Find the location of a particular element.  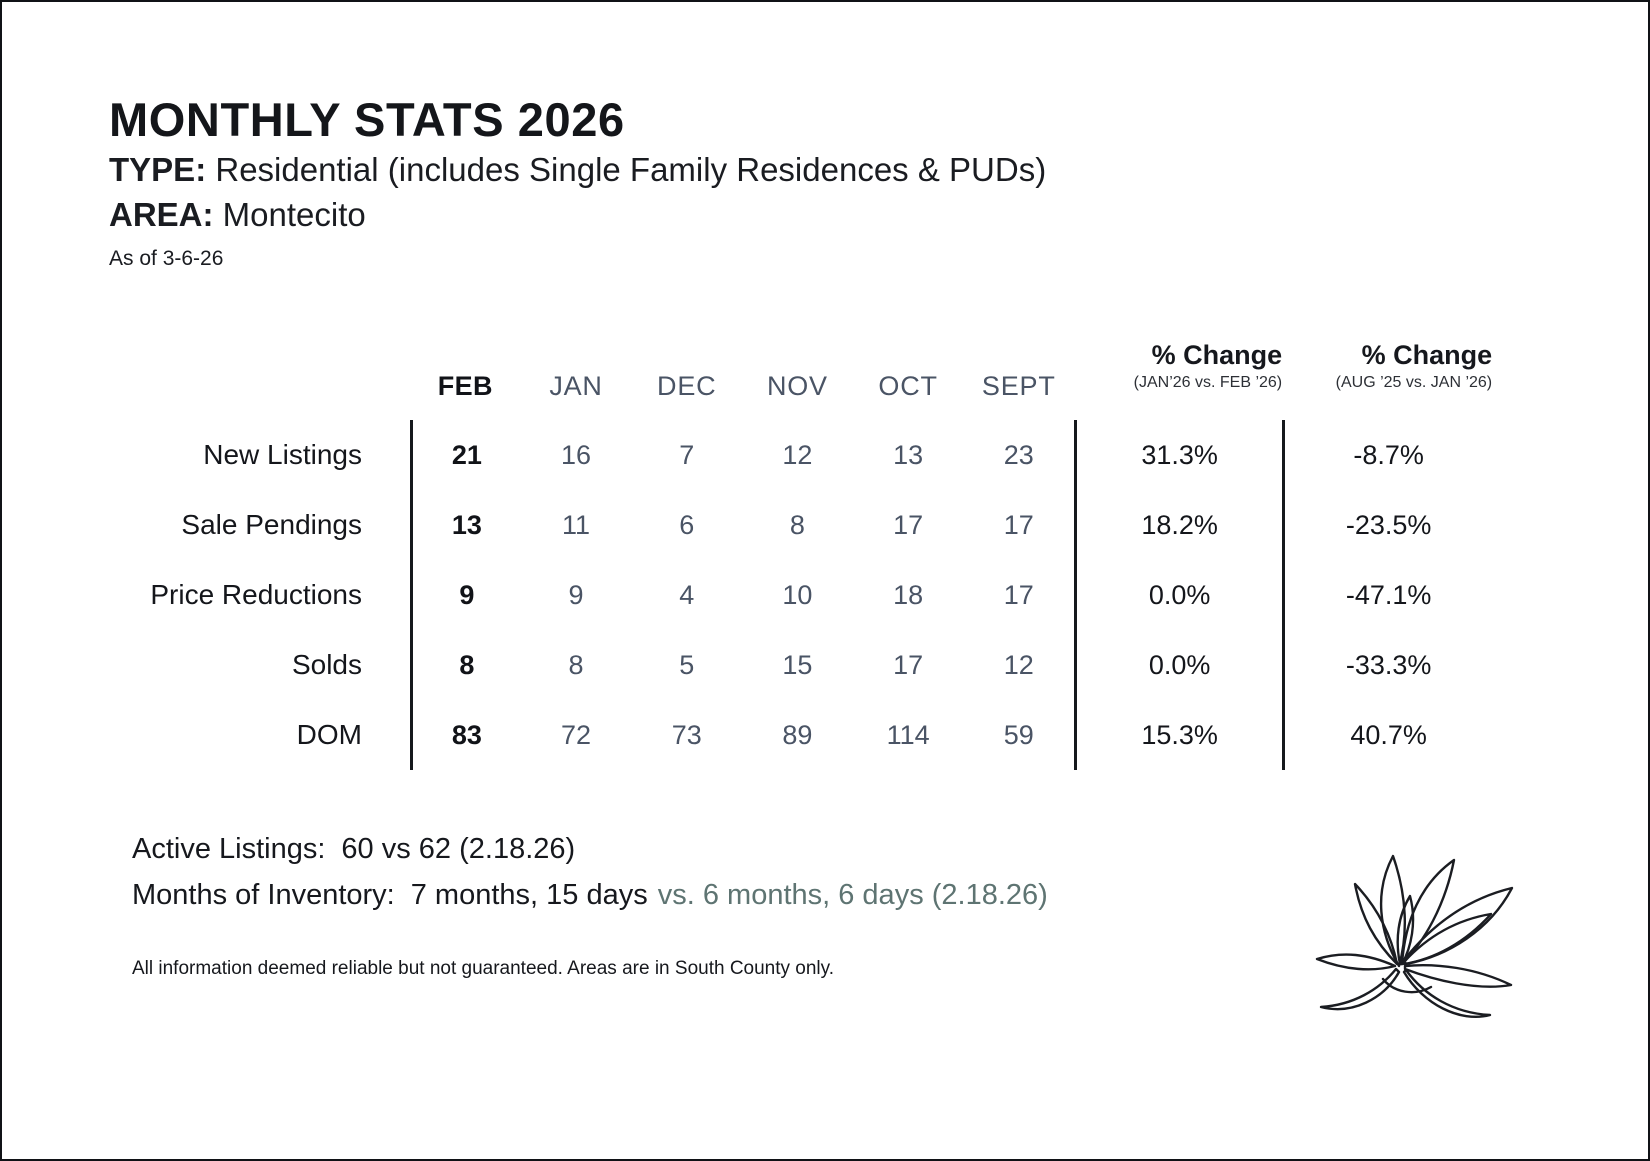

cell-value: 89 is located at coordinates (797, 734).